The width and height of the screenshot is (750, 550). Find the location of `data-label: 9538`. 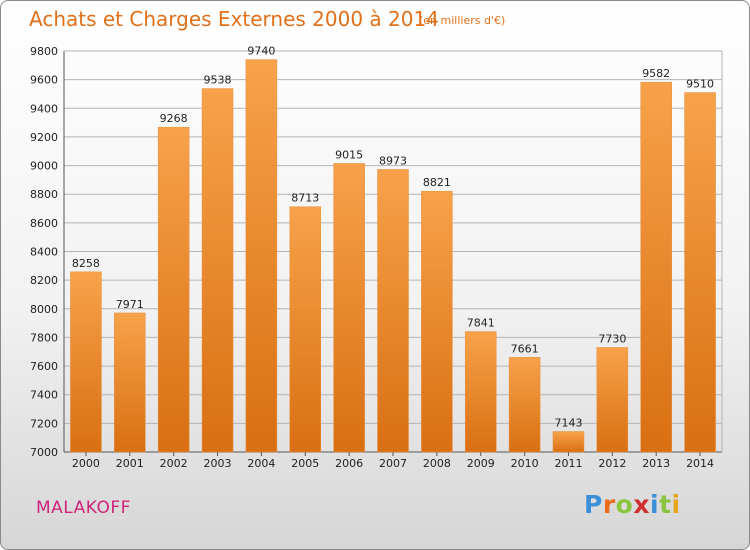

data-label: 9538 is located at coordinates (218, 80).